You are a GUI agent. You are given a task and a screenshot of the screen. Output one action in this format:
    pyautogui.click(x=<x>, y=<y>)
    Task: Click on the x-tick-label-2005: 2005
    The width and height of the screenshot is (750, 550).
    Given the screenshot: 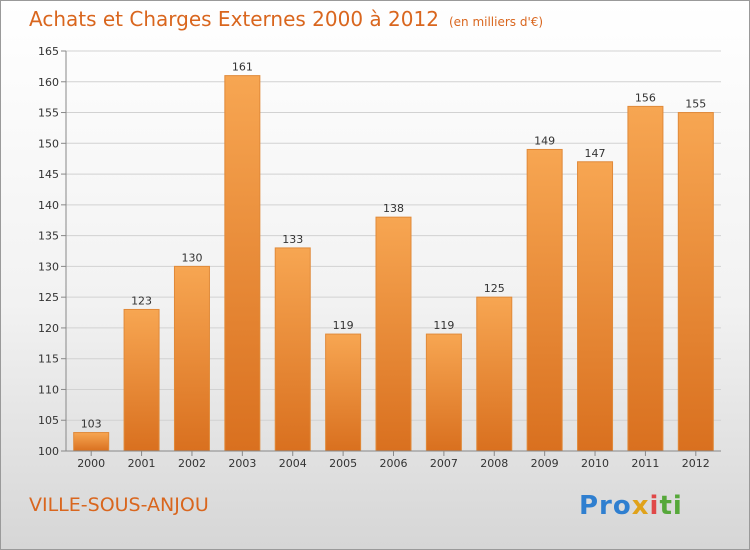 What is the action you would take?
    pyautogui.click(x=343, y=463)
    